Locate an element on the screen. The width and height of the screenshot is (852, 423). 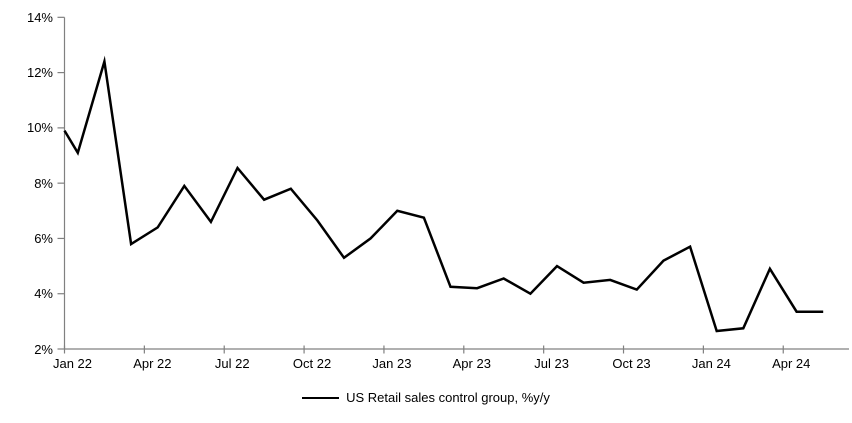
x-axis-tick-label: Jan 22 is located at coordinates (72, 363).